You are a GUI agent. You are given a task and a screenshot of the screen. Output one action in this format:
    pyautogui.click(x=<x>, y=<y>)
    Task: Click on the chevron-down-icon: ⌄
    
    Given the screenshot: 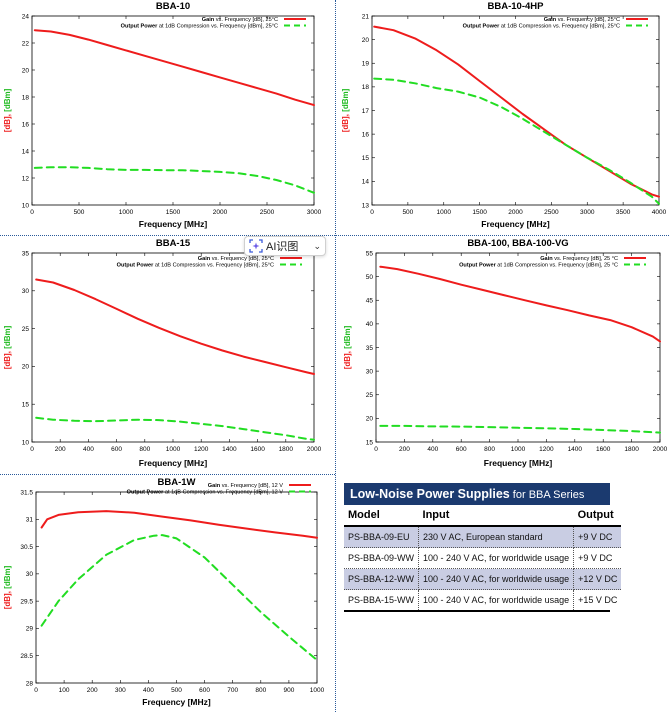 What is the action you would take?
    pyautogui.click(x=317, y=245)
    